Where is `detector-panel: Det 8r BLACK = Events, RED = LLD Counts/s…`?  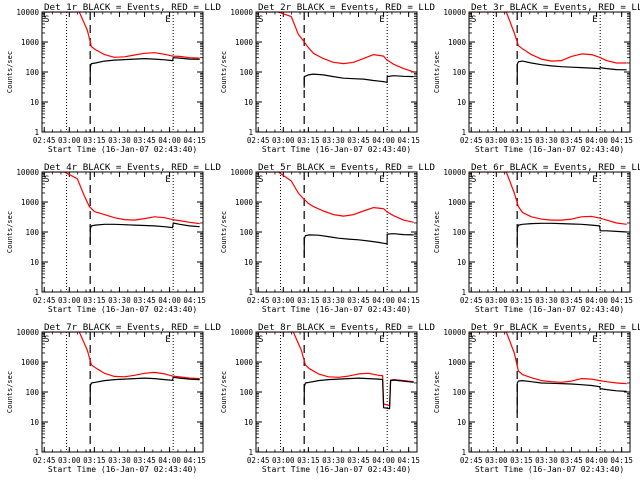
detector-panel: Det 8r BLACK = Events, RED = LLD Counts/s… is located at coordinates (327, 398).